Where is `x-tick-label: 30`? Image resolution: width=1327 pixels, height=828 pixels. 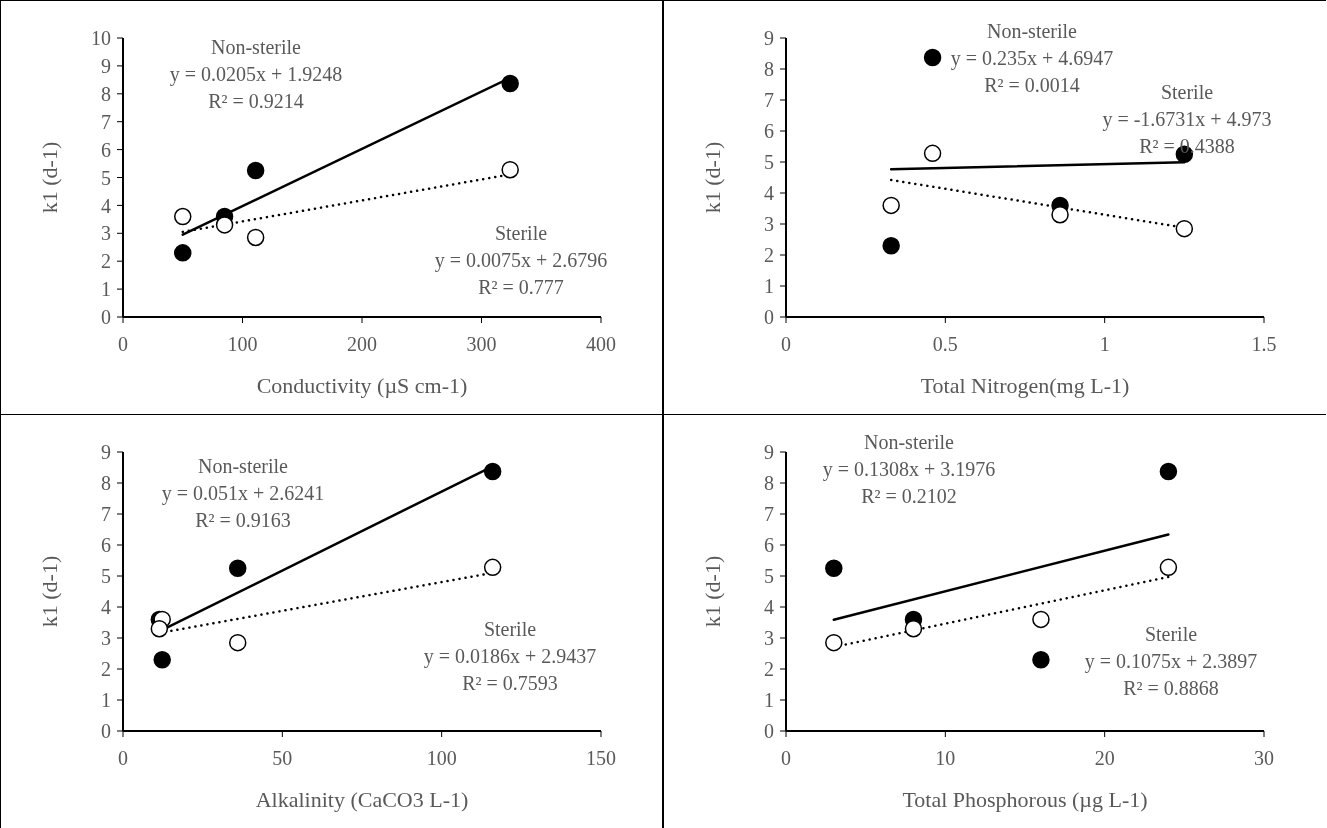 x-tick-label: 30 is located at coordinates (1264, 758).